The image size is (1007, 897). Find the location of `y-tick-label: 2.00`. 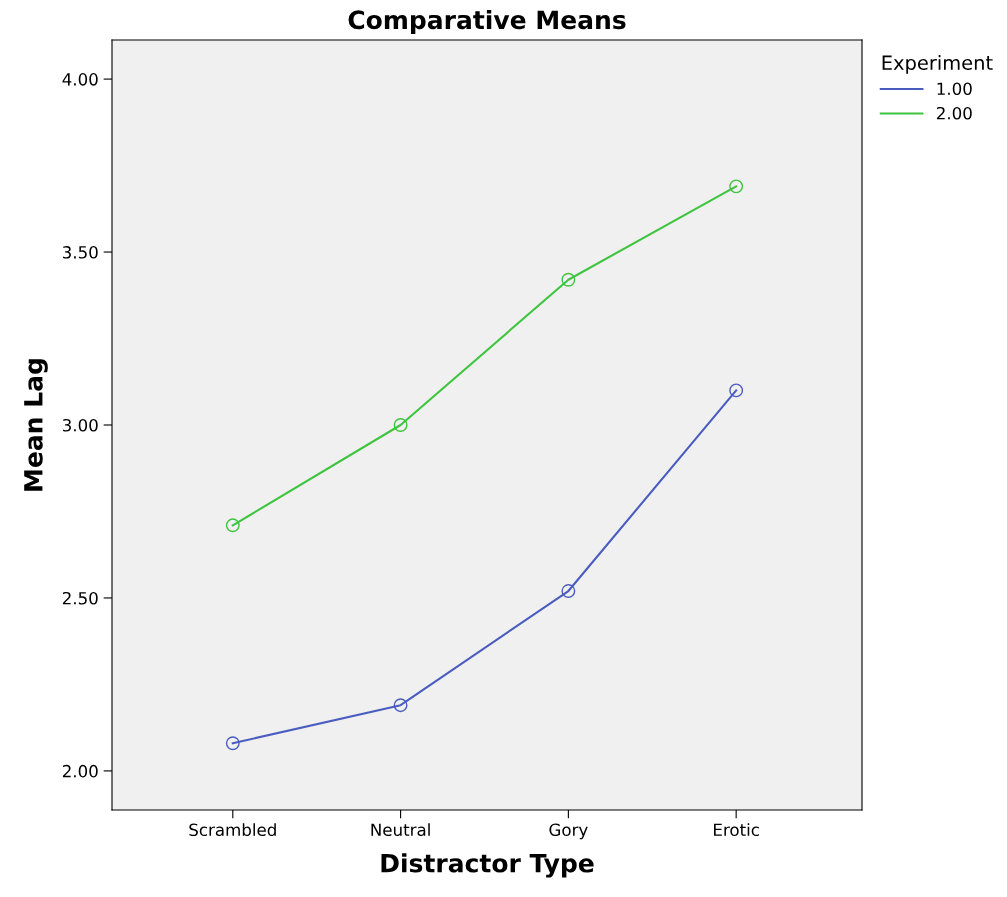

y-tick-label: 2.00 is located at coordinates (80, 771).